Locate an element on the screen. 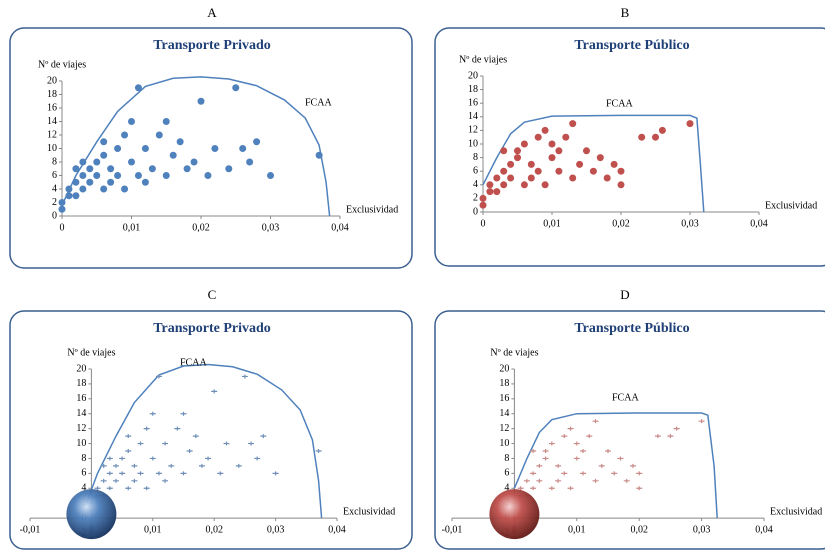  y-tick-label: 16 is located at coordinates (473, 102).